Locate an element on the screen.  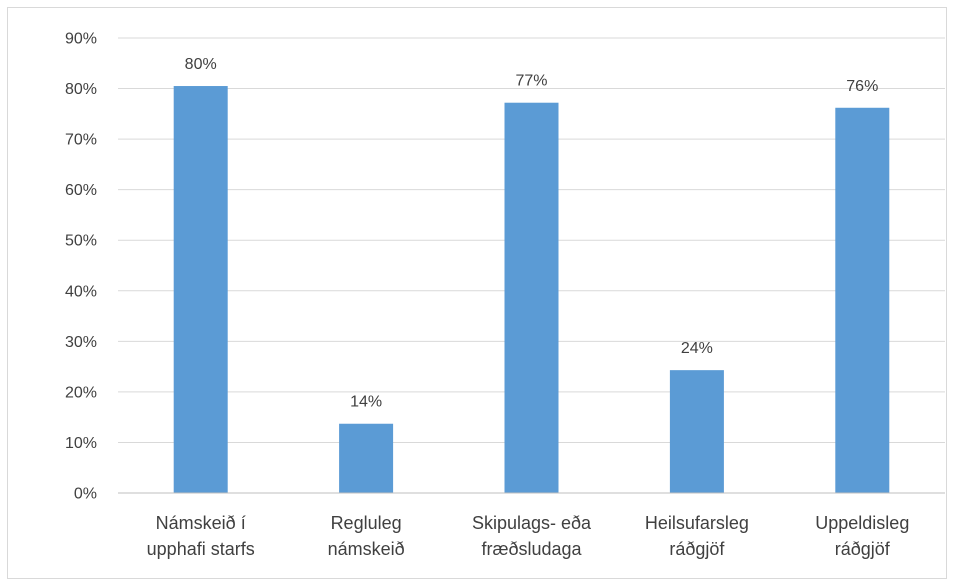
data-label: 80% is located at coordinates (201, 64).